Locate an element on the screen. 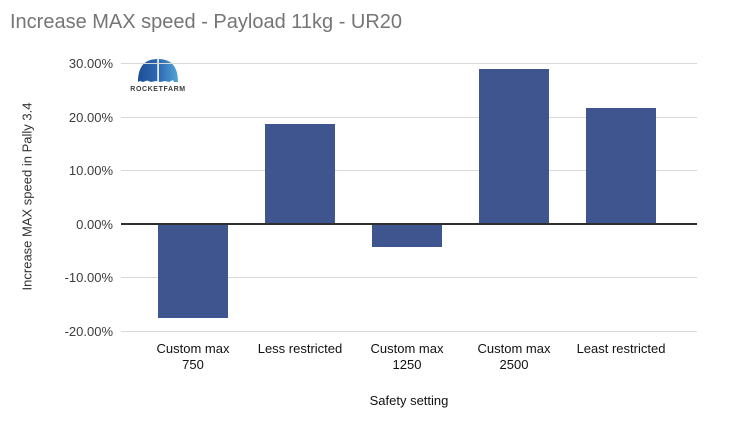  x-category-label: Custom max 2500 is located at coordinates (514, 356).